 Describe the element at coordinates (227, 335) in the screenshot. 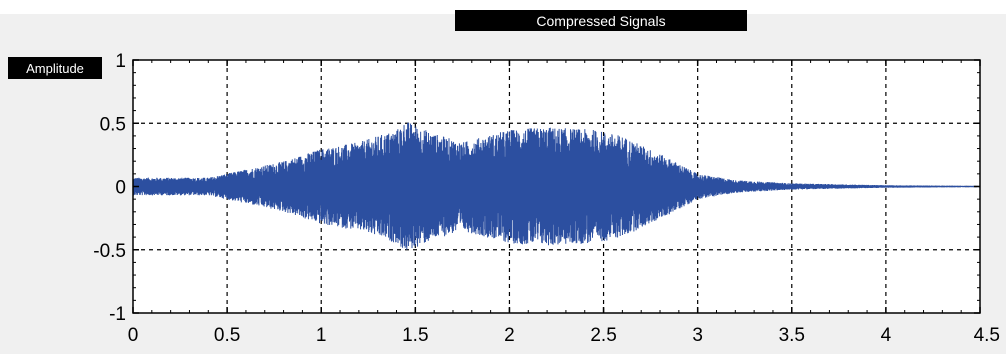

I see `x-tick-label: 0.5` at that location.